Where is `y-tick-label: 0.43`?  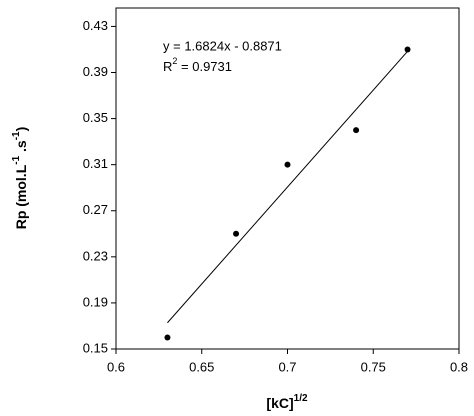 y-tick-label: 0.43 is located at coordinates (95, 25).